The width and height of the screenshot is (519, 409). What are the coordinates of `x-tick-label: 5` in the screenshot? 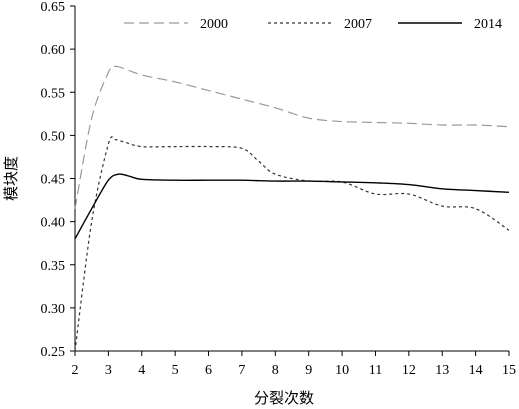 It's located at (175, 370).